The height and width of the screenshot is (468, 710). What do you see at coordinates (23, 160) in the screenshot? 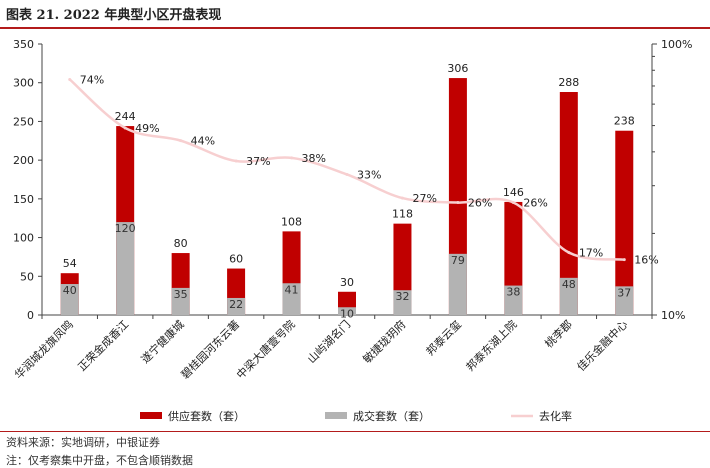
I see `y-left-tick-label: 200` at bounding box center [23, 160].